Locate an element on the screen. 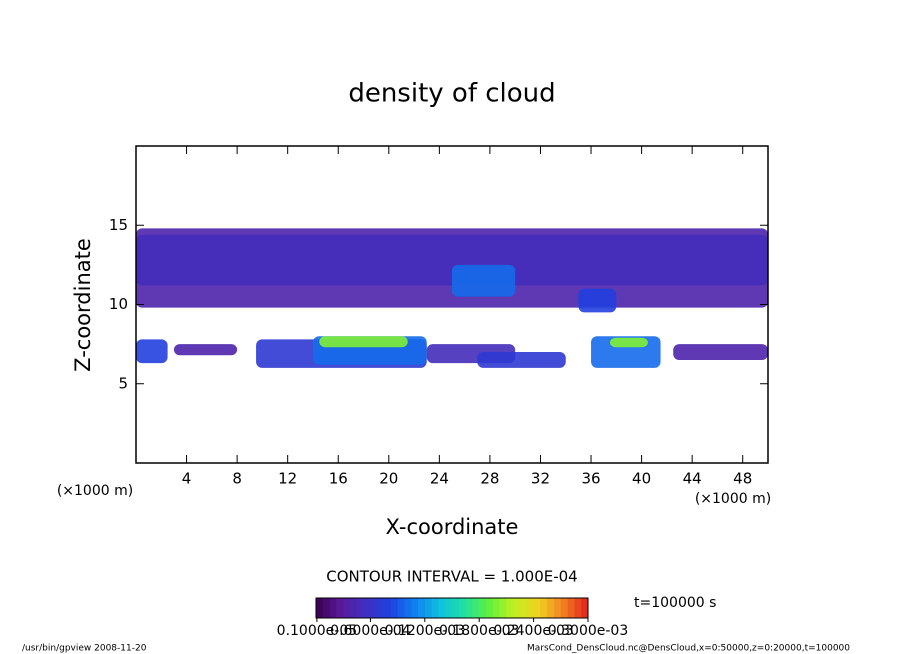  x-tick-label: 24 is located at coordinates (439, 479).